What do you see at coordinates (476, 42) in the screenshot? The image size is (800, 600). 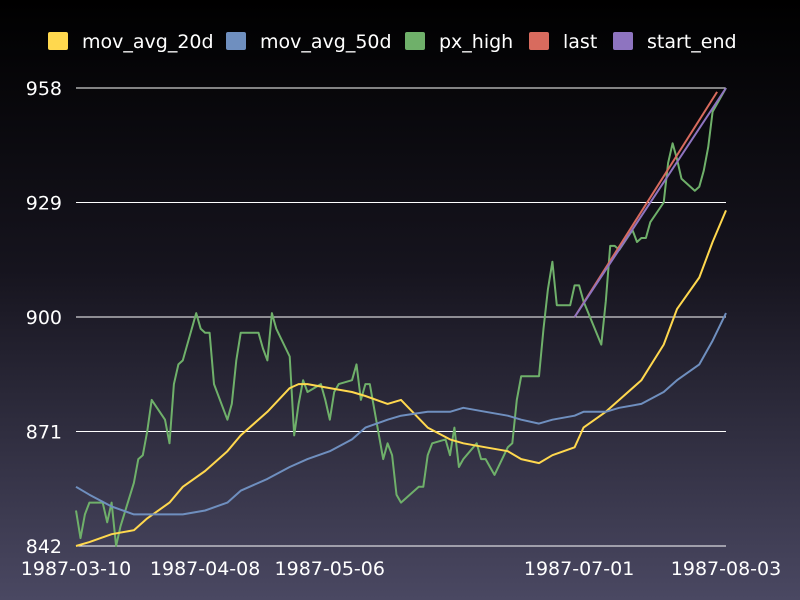 I see `legend-label-px-high: px_high` at bounding box center [476, 42].